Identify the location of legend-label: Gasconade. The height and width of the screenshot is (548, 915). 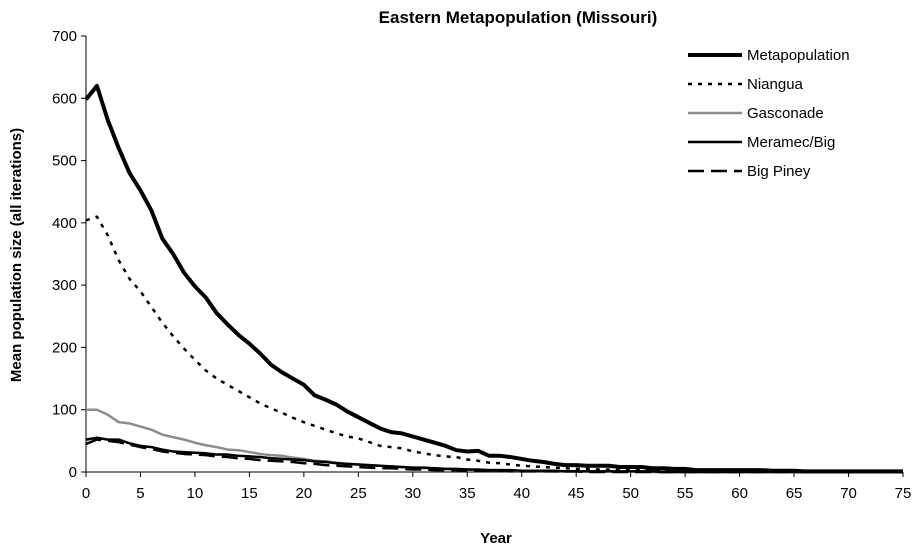
(785, 113).